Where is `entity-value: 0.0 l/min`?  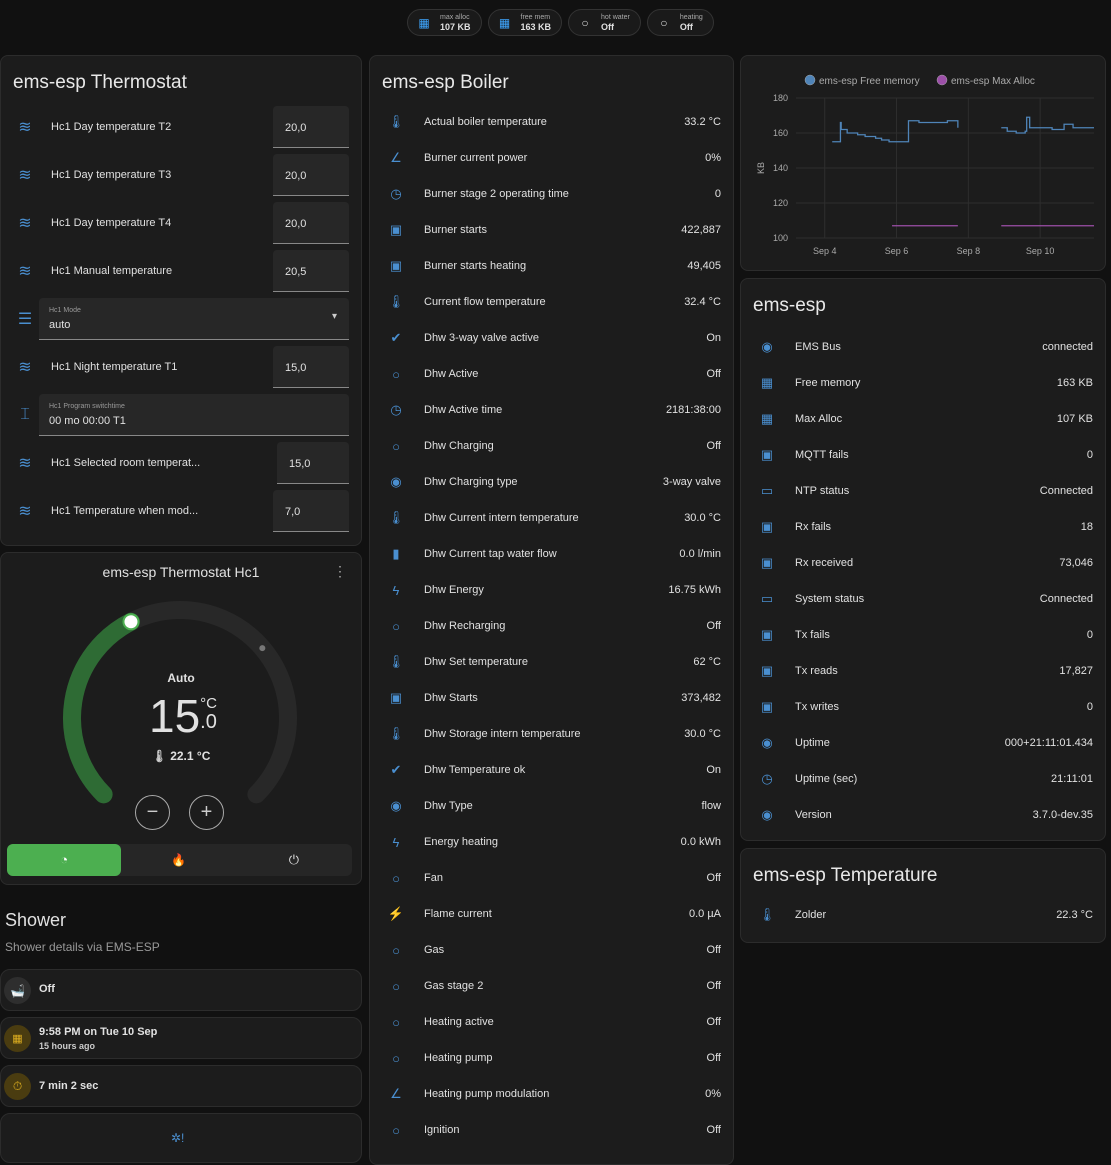
entity-value: 0.0 l/min is located at coordinates (700, 554).